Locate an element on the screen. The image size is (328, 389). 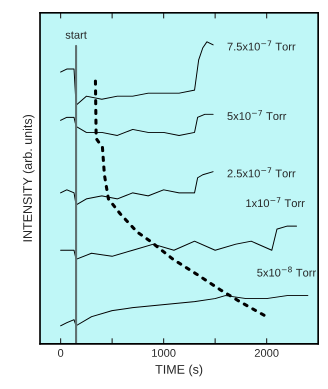
annotation: 5x10$^{−8}$ Torr is located at coordinates (286, 271).